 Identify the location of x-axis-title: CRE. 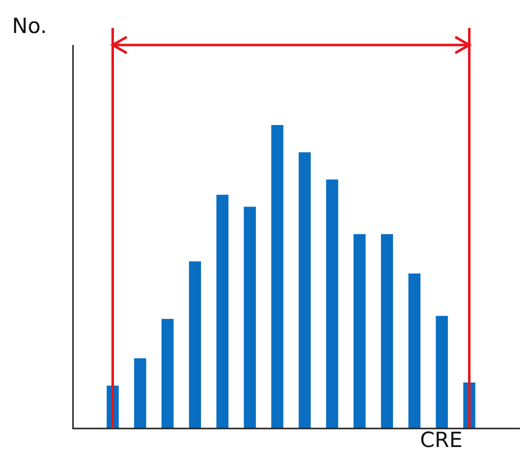
(441, 440).